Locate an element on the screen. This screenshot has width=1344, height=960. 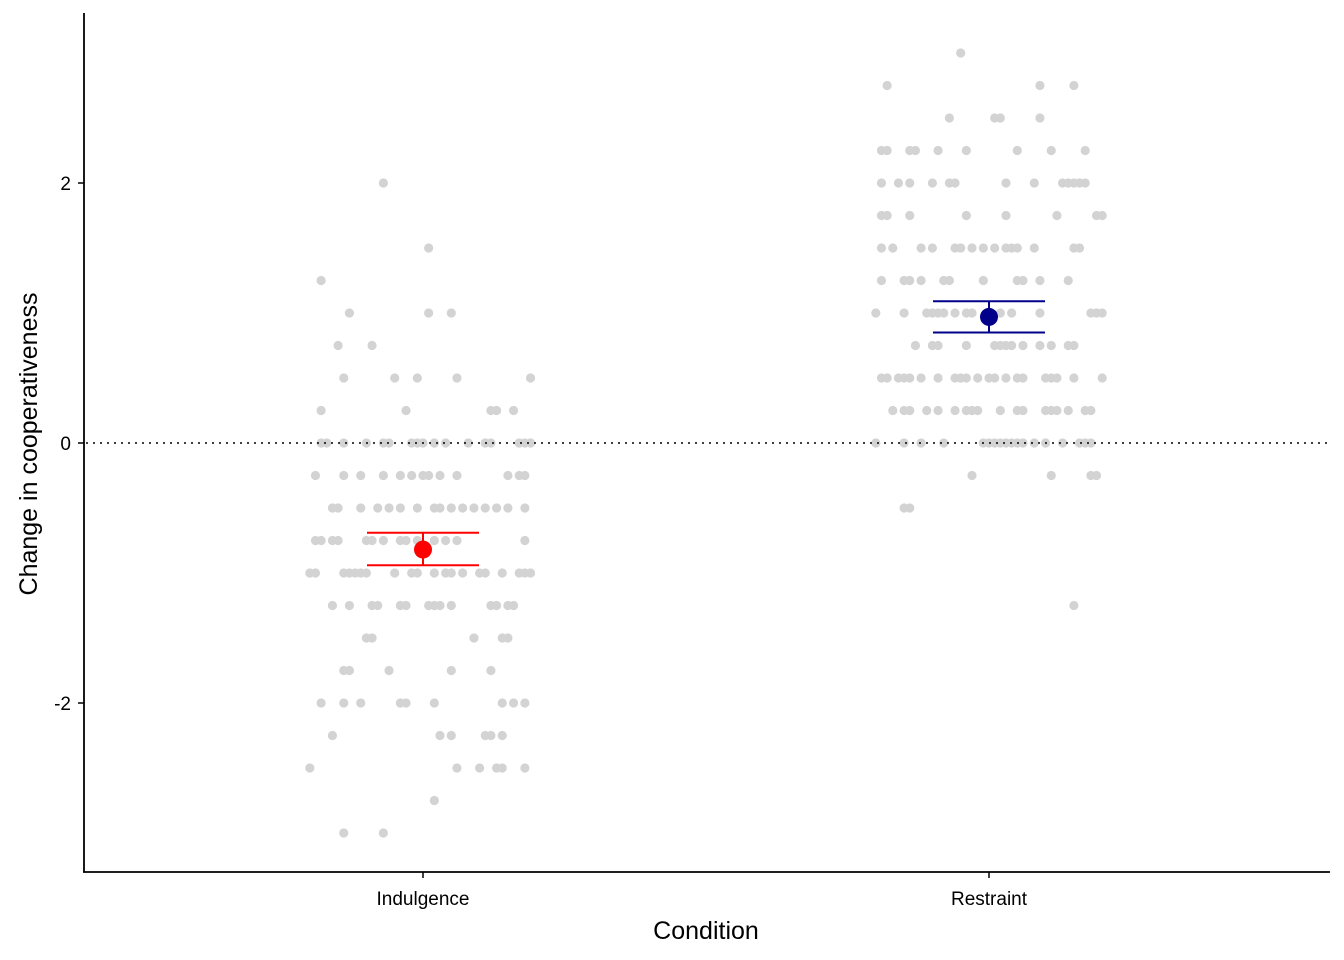
x-tick-label: Indulgence is located at coordinates (423, 899).